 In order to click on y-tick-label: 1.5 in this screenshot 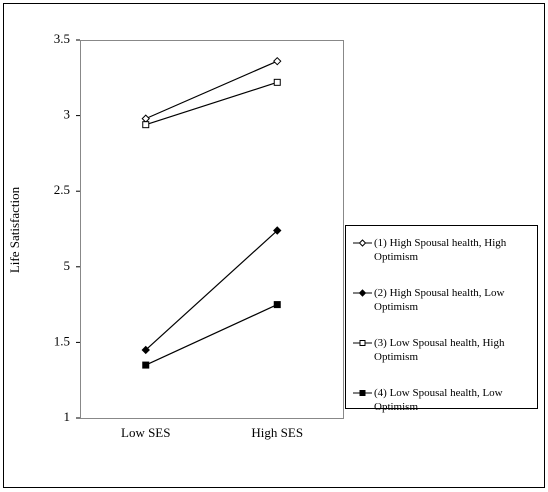, I will do `click(62, 340)`.